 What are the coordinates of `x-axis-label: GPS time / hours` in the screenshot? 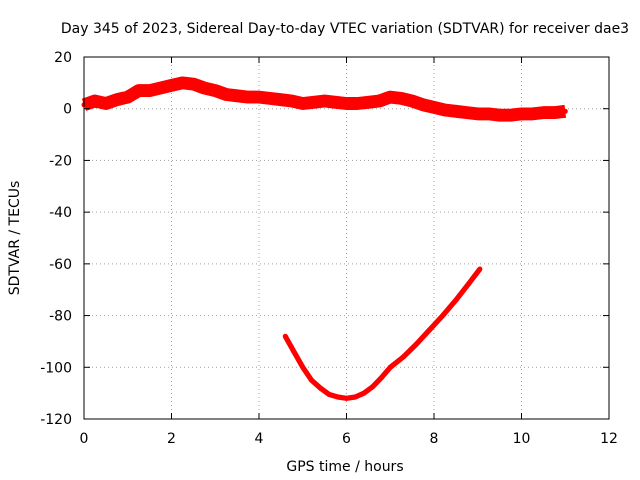 It's located at (344, 467).